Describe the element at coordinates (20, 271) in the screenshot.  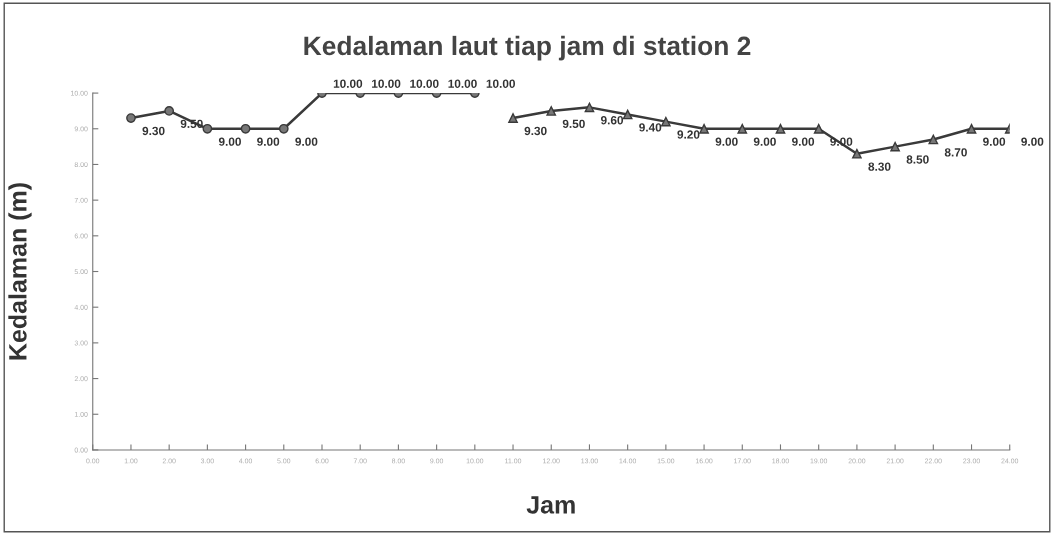
I see `y-axis-title: Kedalaman (m)` at that location.